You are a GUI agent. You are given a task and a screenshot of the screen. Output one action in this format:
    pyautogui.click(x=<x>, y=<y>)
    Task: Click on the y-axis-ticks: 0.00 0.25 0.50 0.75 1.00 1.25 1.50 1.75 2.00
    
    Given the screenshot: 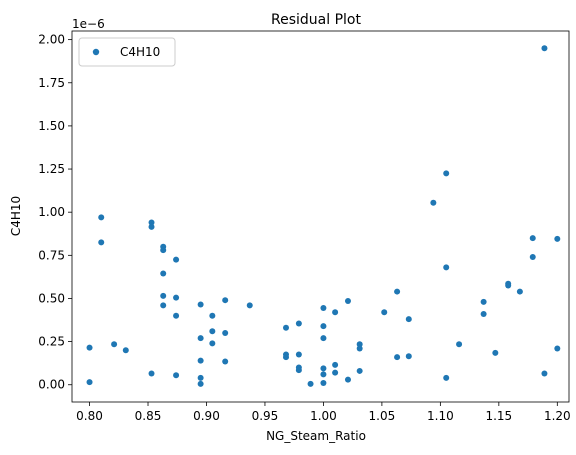 What is the action you would take?
    pyautogui.click(x=55, y=212)
    